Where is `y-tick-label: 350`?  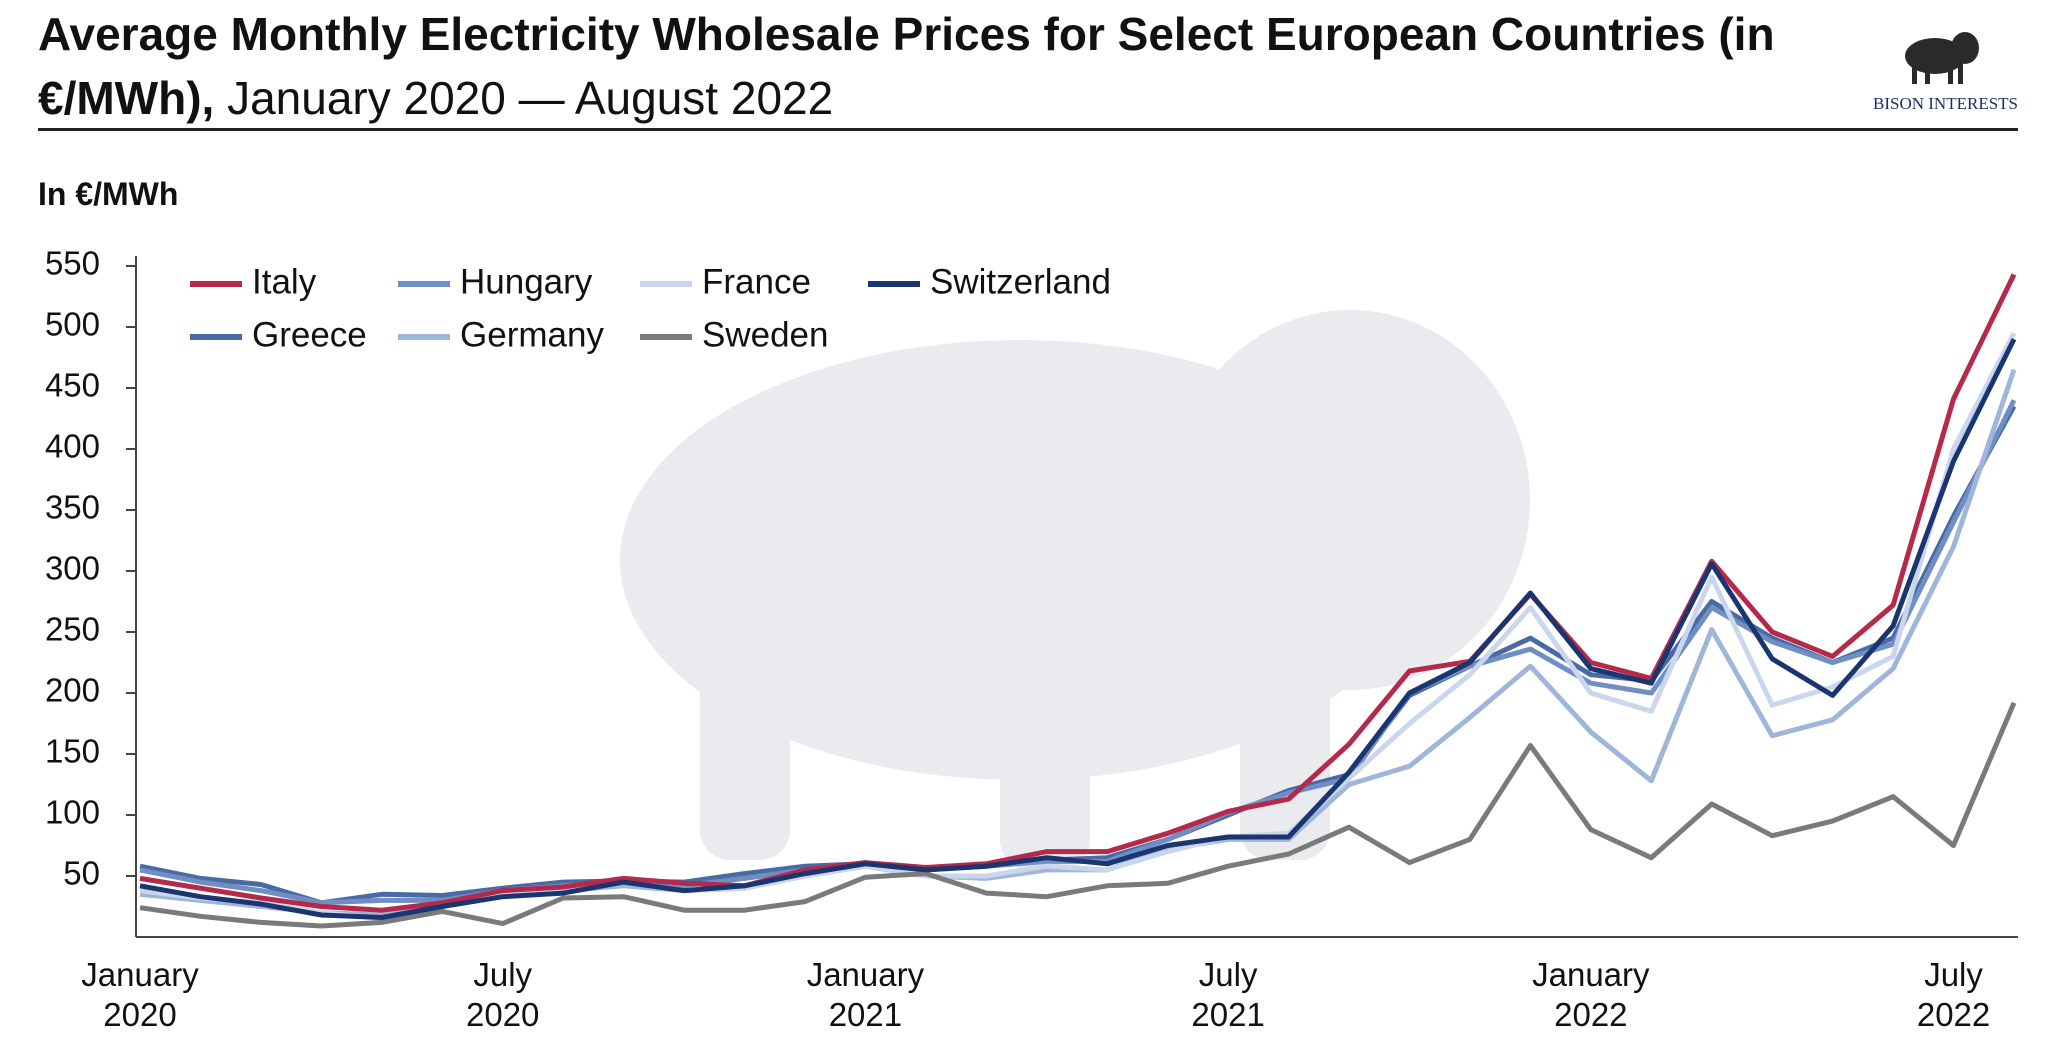 y-tick-label: 350 is located at coordinates (72, 507).